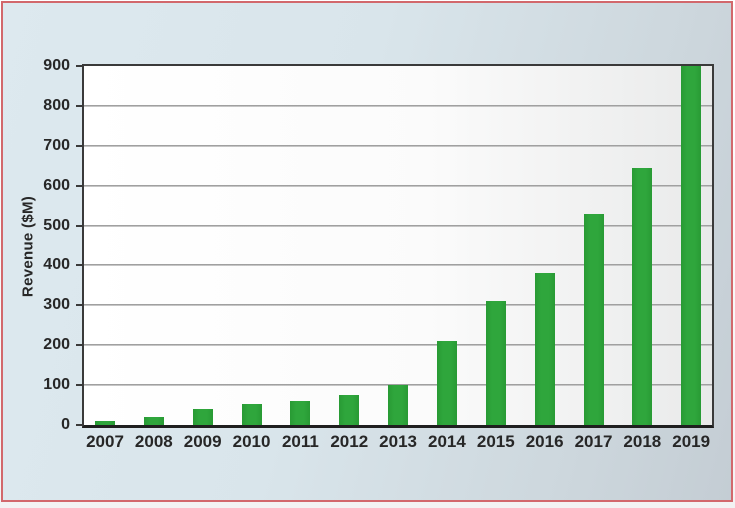  Describe the element at coordinates (642, 296) in the screenshot. I see `bar-2018` at that location.